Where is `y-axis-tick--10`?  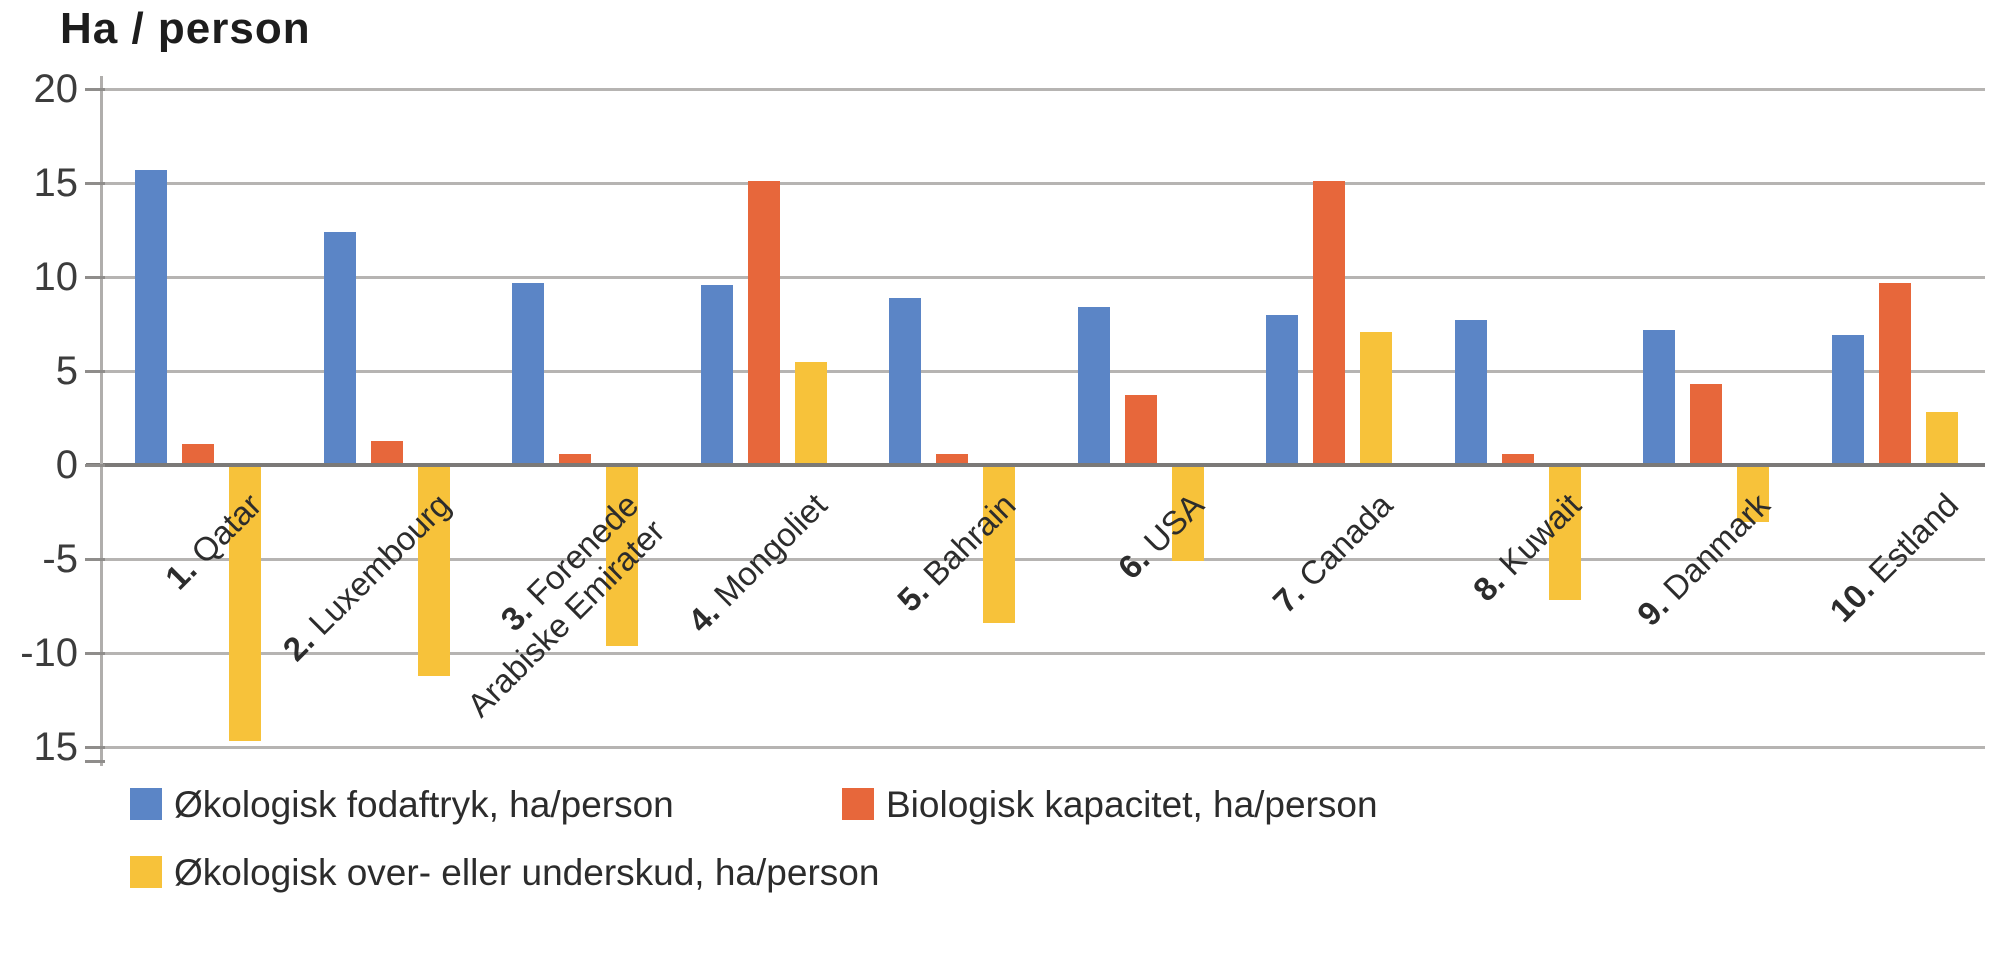 y-axis-tick--10 is located at coordinates (95, 653).